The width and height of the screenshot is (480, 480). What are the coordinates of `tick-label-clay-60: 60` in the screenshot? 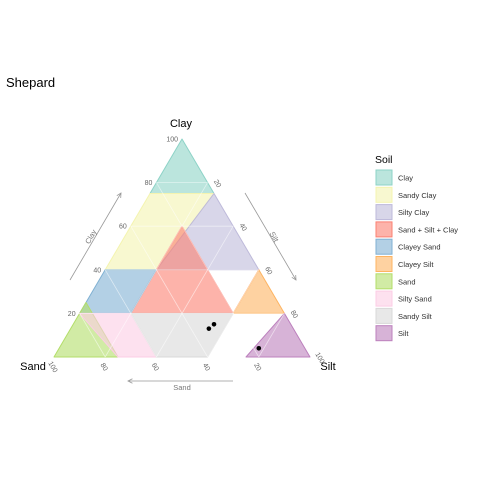 It's located at (123, 227).